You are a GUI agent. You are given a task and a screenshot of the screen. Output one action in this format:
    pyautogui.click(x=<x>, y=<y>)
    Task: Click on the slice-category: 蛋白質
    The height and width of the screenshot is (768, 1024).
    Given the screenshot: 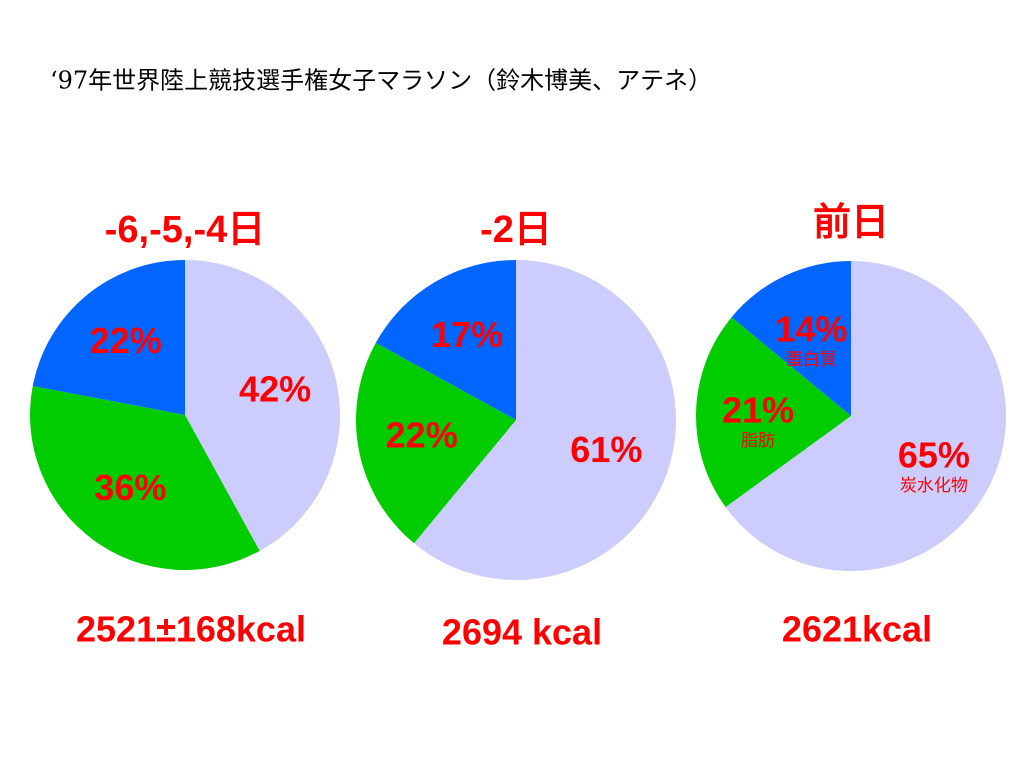 What is the action you would take?
    pyautogui.click(x=811, y=360)
    